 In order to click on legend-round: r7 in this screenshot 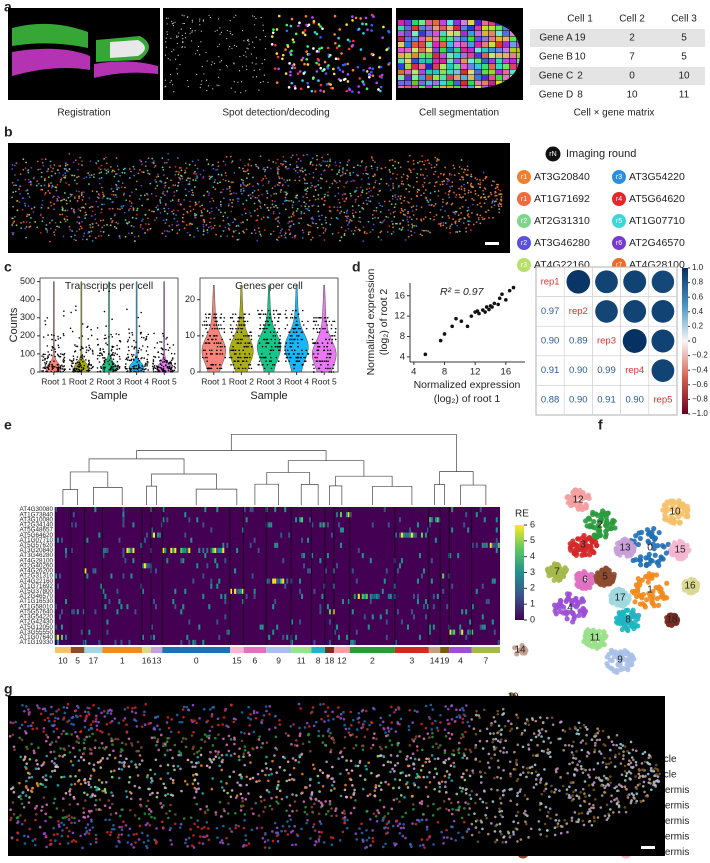, I will do `click(619, 265)`.